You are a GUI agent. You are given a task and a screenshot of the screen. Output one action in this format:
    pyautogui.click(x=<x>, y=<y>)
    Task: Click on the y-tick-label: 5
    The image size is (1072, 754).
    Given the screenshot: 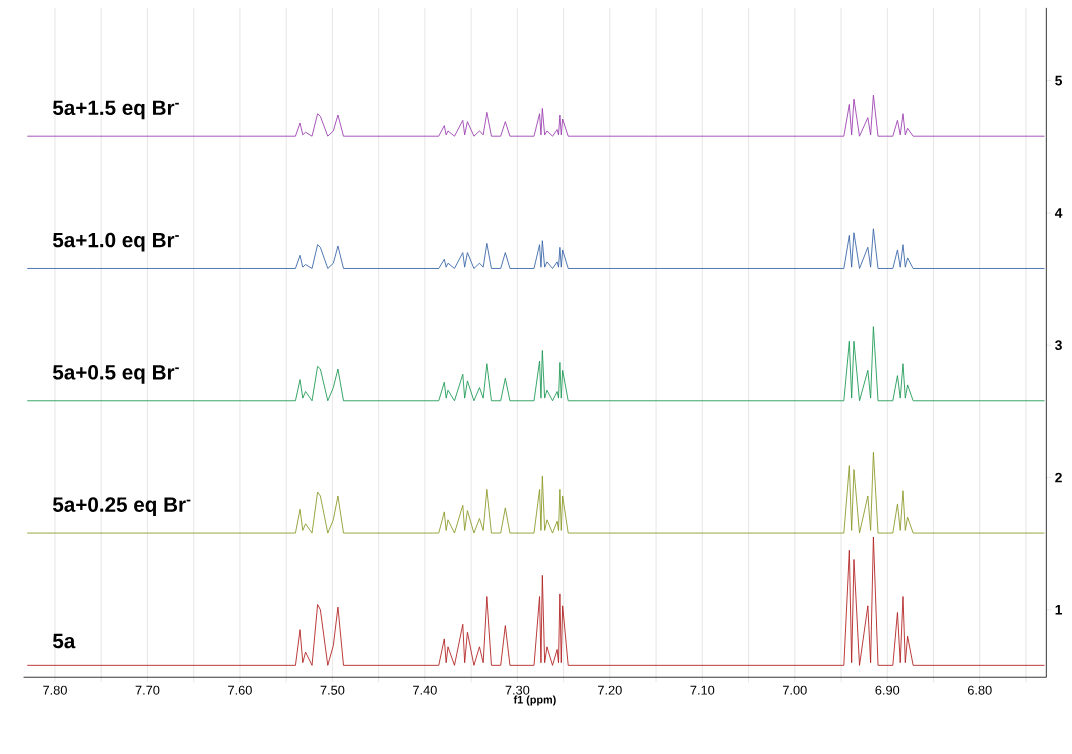 What is the action you would take?
    pyautogui.click(x=1059, y=80)
    